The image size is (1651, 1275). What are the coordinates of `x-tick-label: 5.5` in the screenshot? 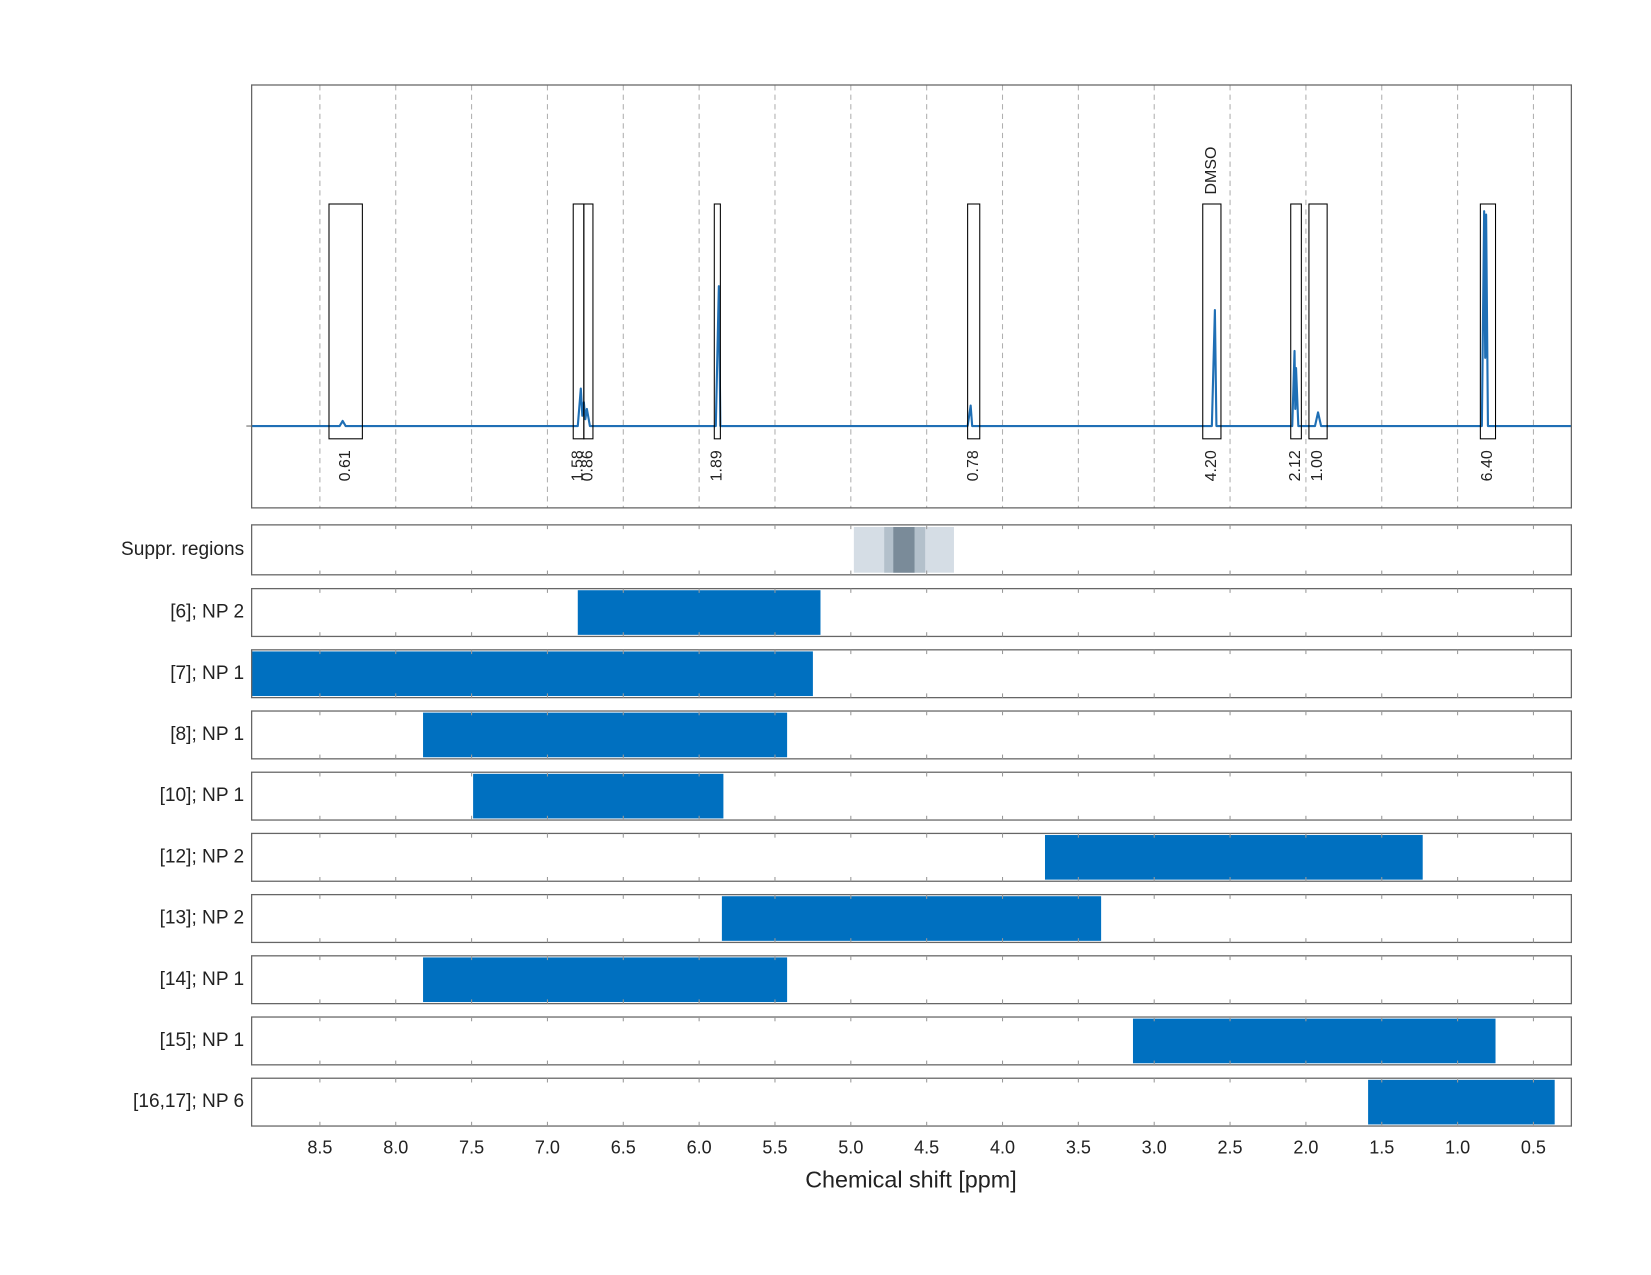 It's located at (774, 1147).